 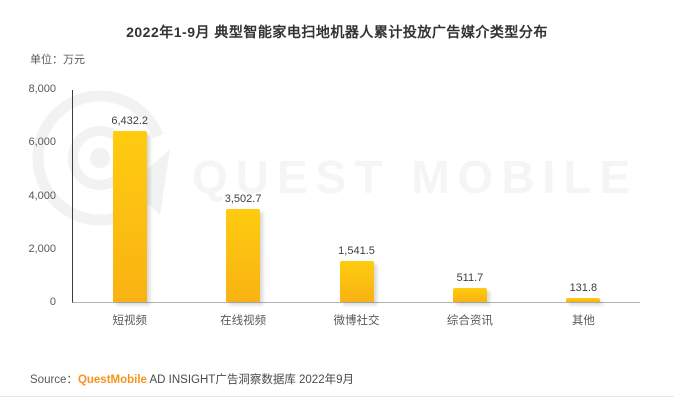 What do you see at coordinates (583, 288) in the screenshot?
I see `bar-value-label: 131.8` at bounding box center [583, 288].